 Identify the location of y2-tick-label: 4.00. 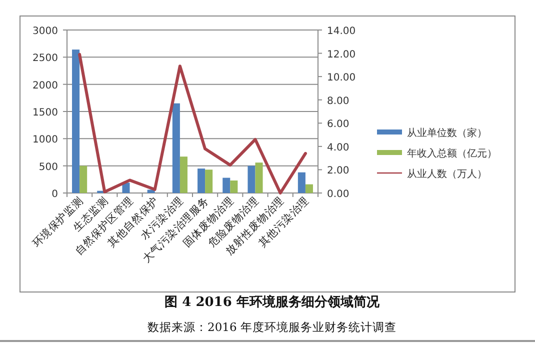
(338, 148).